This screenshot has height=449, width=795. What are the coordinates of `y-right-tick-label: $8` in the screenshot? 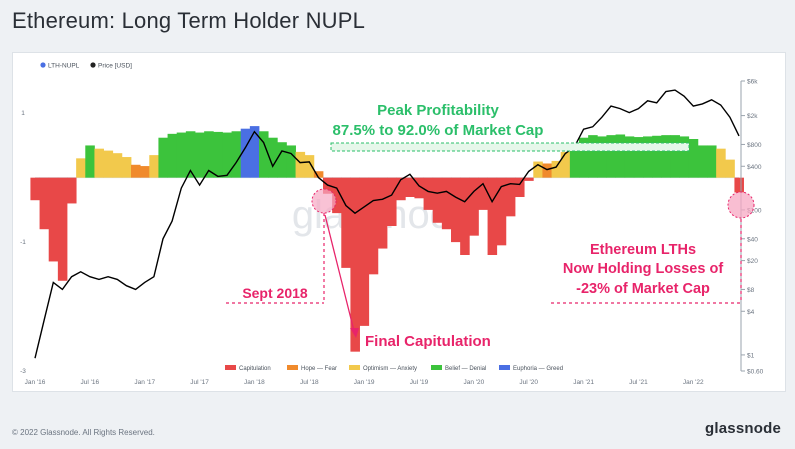 It's located at (751, 290).